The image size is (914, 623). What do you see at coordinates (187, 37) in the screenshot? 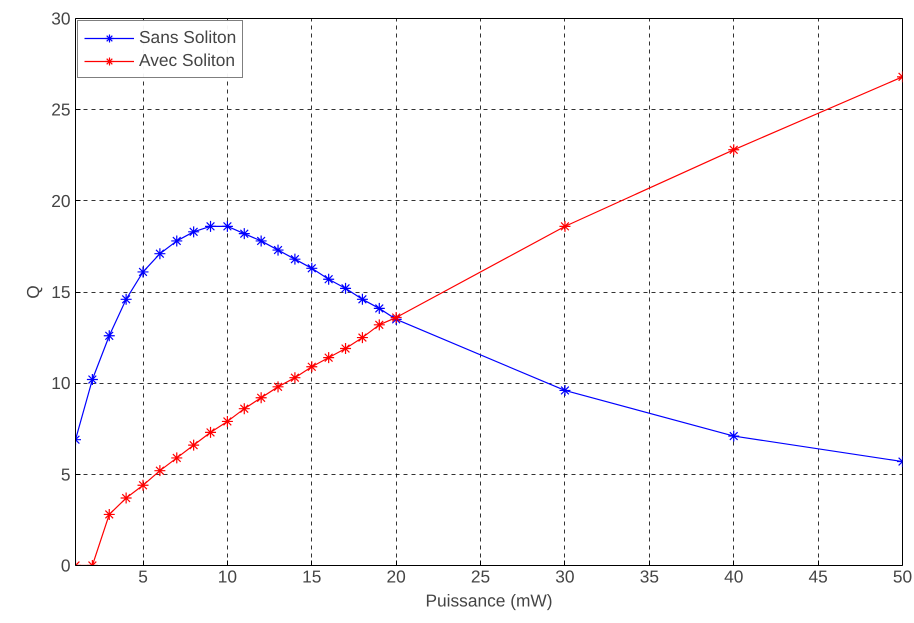
I see `legend-label: Sans Soliton` at bounding box center [187, 37].